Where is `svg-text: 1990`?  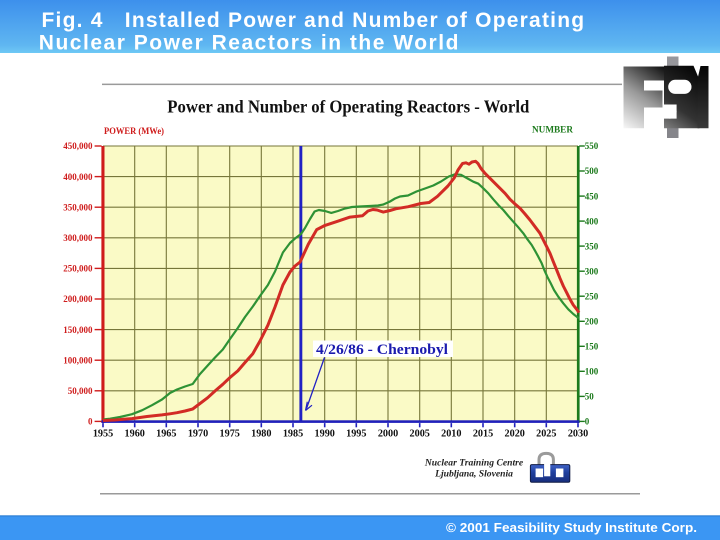
svg-text: 1990 is located at coordinates (325, 434).